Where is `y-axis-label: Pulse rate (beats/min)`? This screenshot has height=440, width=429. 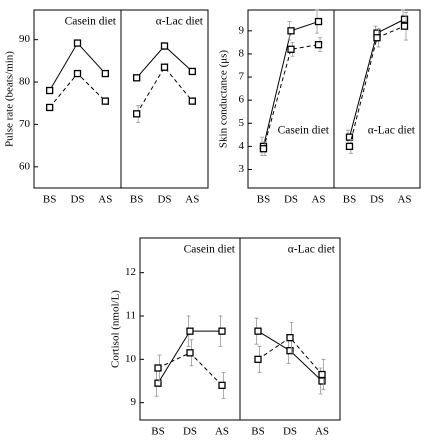 y-axis-label: Pulse rate (beats/min) is located at coordinates (10, 99).